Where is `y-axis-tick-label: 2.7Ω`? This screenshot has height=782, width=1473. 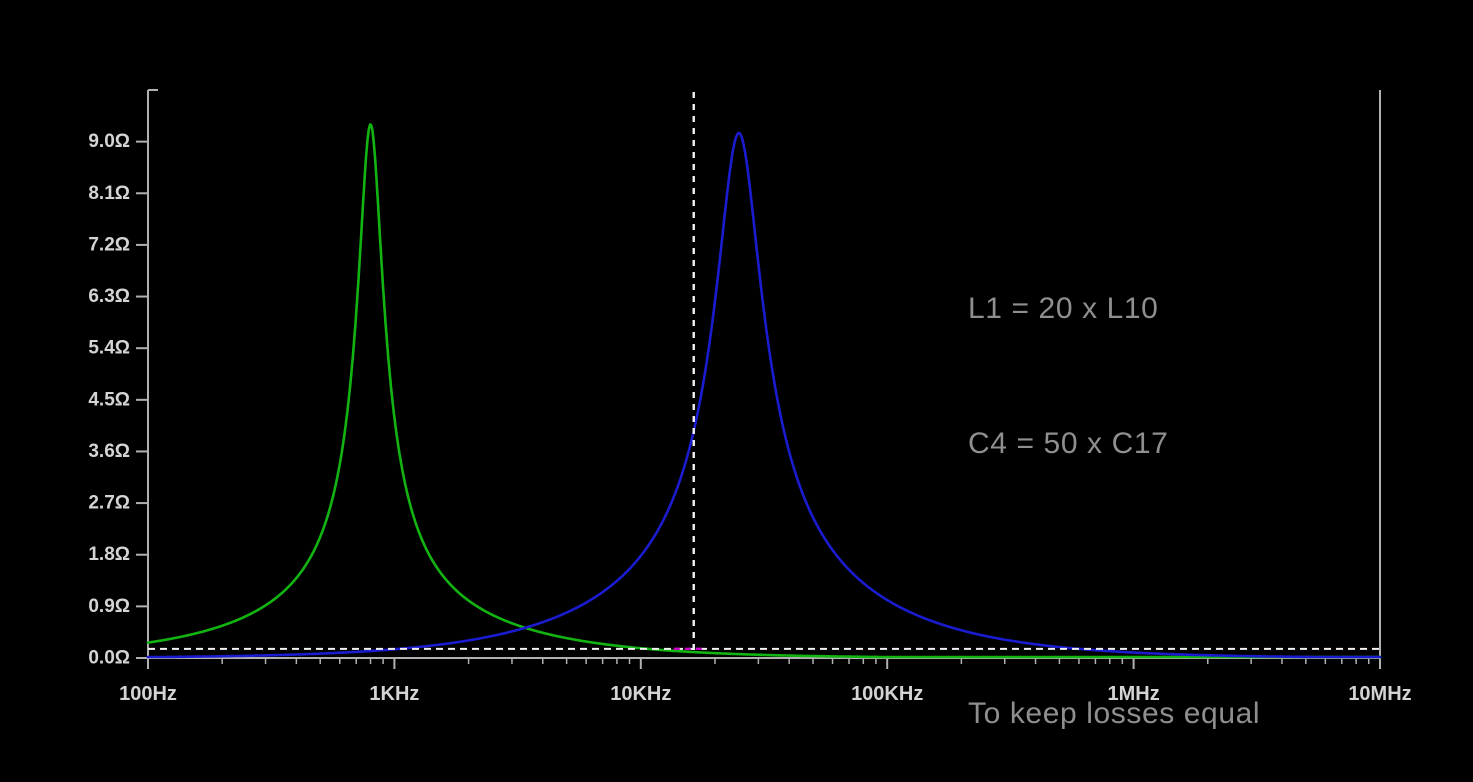 y-axis-tick-label: 2.7Ω is located at coordinates (109, 503).